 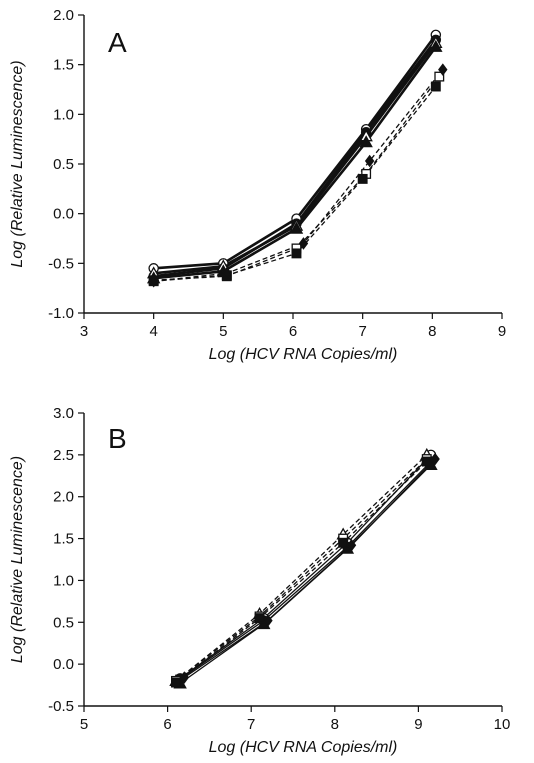 What do you see at coordinates (63, 164) in the screenshot?
I see `panel-a-y-tick-label: 0.5` at bounding box center [63, 164].